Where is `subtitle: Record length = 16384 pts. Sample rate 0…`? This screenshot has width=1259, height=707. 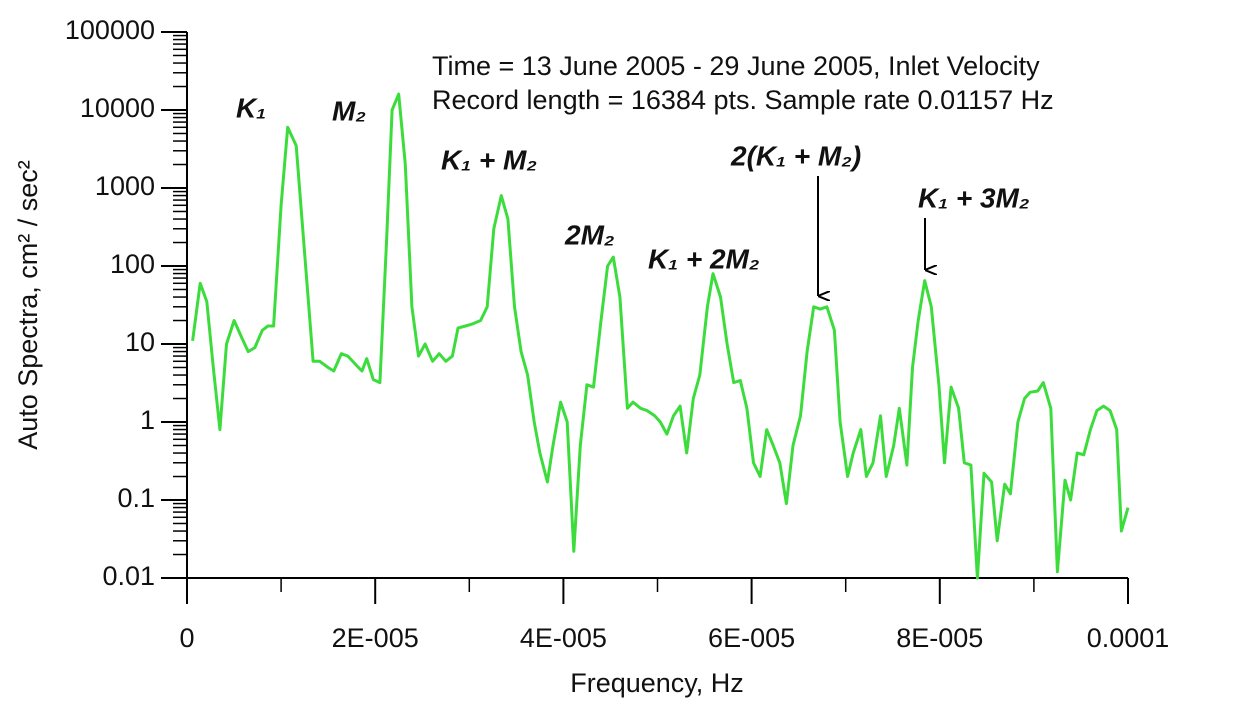
subtitle: Record length = 16384 pts. Sample rate 0… is located at coordinates (743, 100).